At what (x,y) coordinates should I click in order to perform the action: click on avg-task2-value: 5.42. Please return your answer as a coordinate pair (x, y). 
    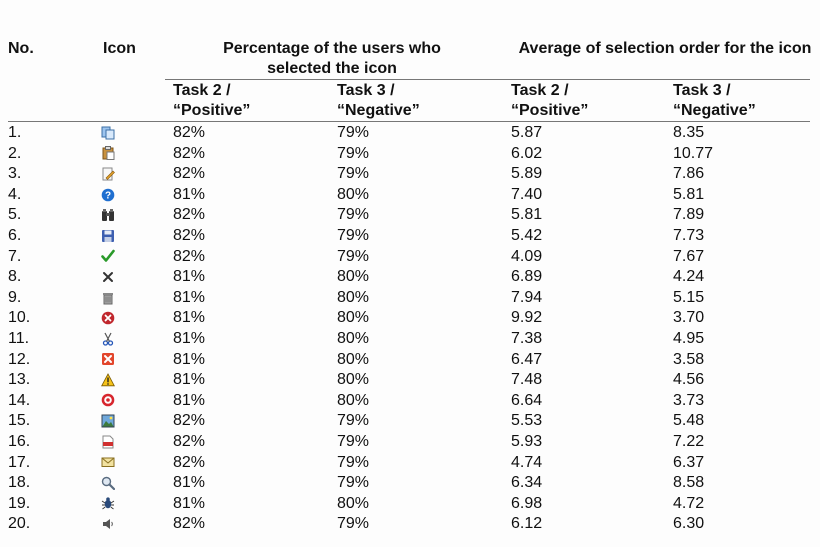
    Looking at the image, I should click on (527, 235).